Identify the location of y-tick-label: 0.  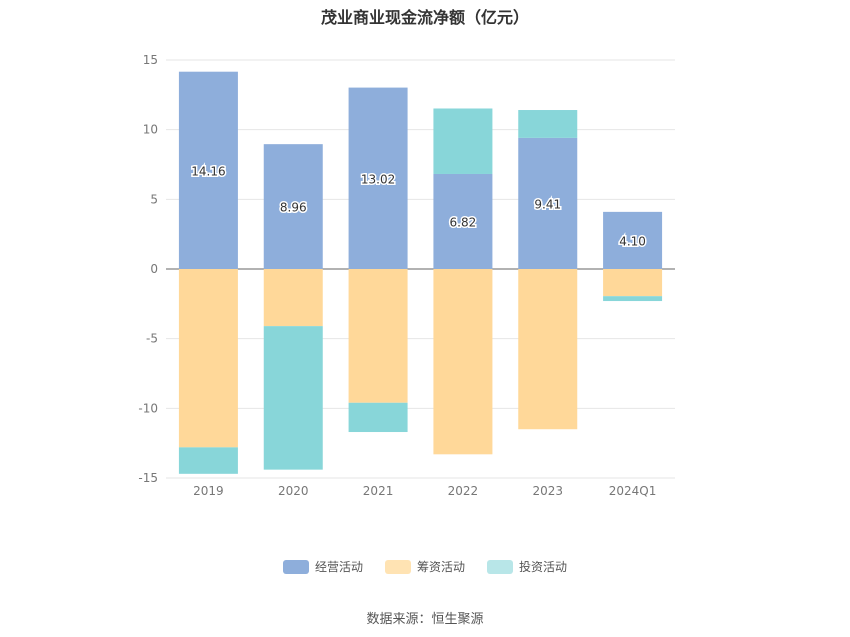
(154, 269).